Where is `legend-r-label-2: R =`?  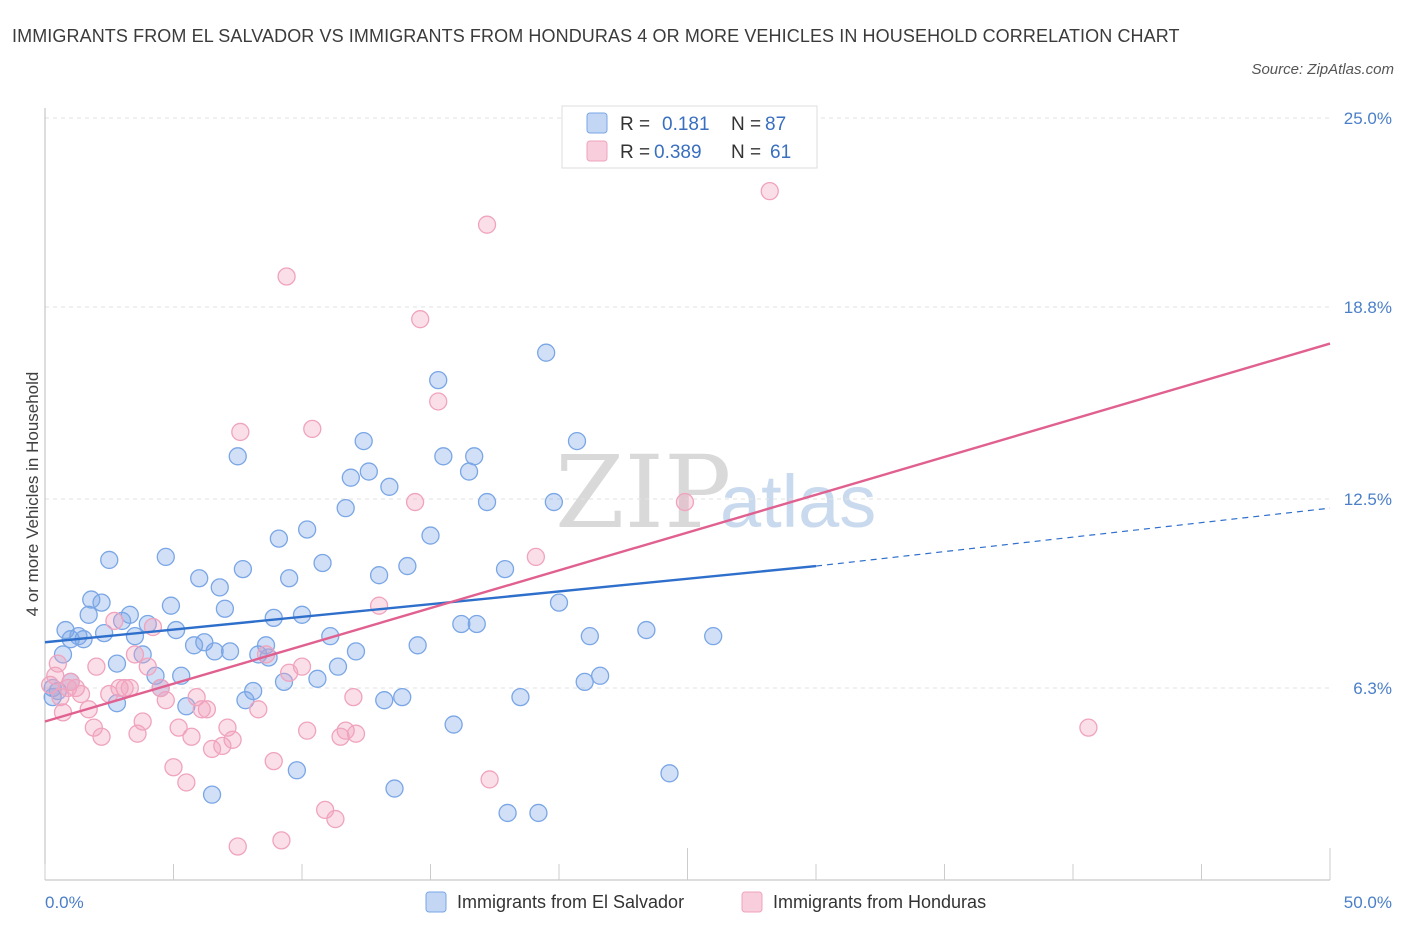 legend-r-label-2: R = is located at coordinates (635, 152).